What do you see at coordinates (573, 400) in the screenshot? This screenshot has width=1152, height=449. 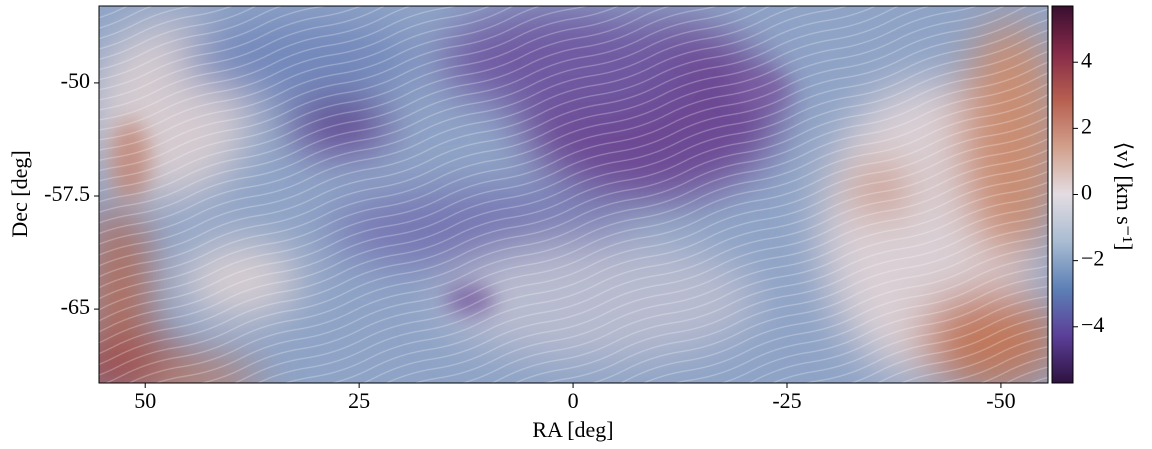 I see `x-tick-label: 0` at bounding box center [573, 400].